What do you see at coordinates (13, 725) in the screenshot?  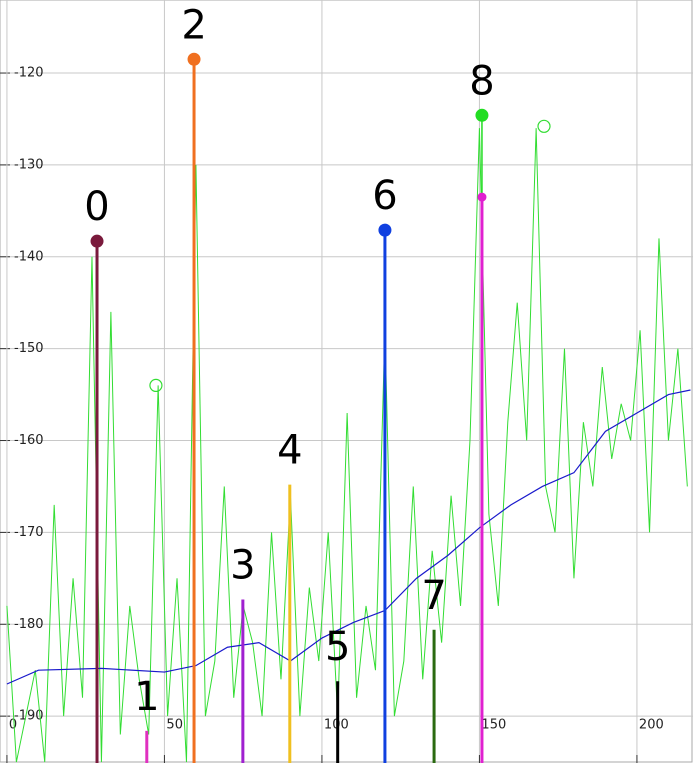 I see `x-tick-label: 0` at bounding box center [13, 725].